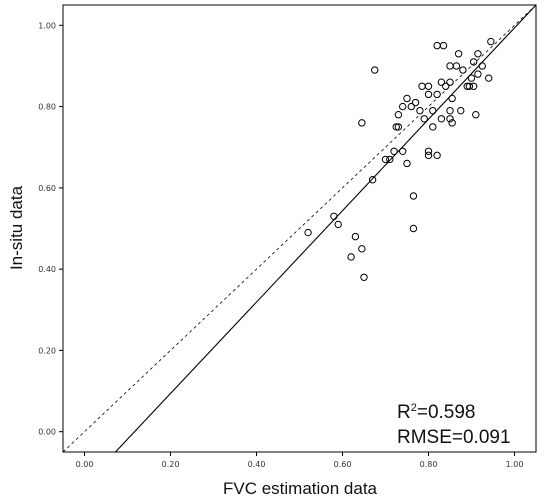 This screenshot has height=501, width=550. Describe the element at coordinates (404, 412) in the screenshot. I see `r-squared-prefix: R` at that location.